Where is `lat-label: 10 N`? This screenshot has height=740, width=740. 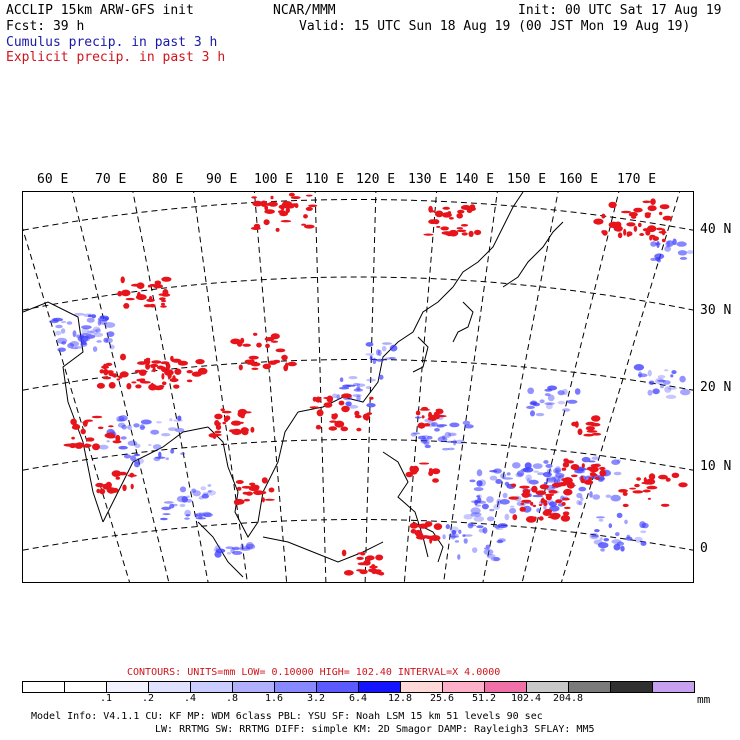
lat-label: 10 N is located at coordinates (716, 466).